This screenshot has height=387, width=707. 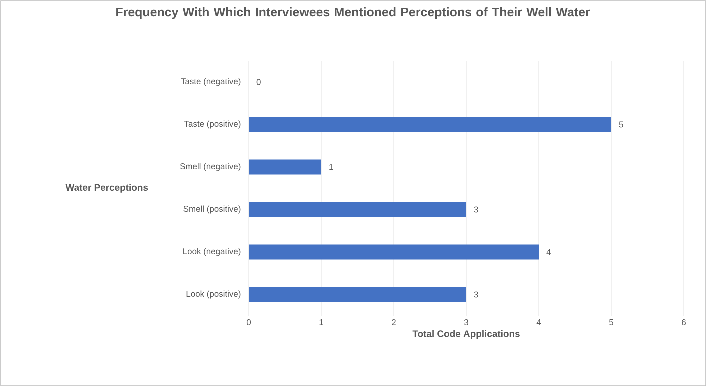 I want to click on y-tick-label: Look (positive), so click(x=213, y=294).